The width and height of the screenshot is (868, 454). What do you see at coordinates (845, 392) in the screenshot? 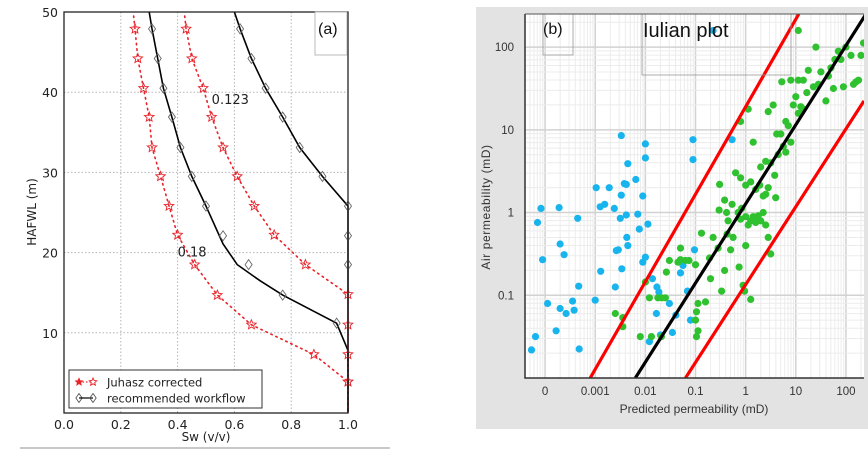
I see `x-tick-label: 100` at bounding box center [845, 392].